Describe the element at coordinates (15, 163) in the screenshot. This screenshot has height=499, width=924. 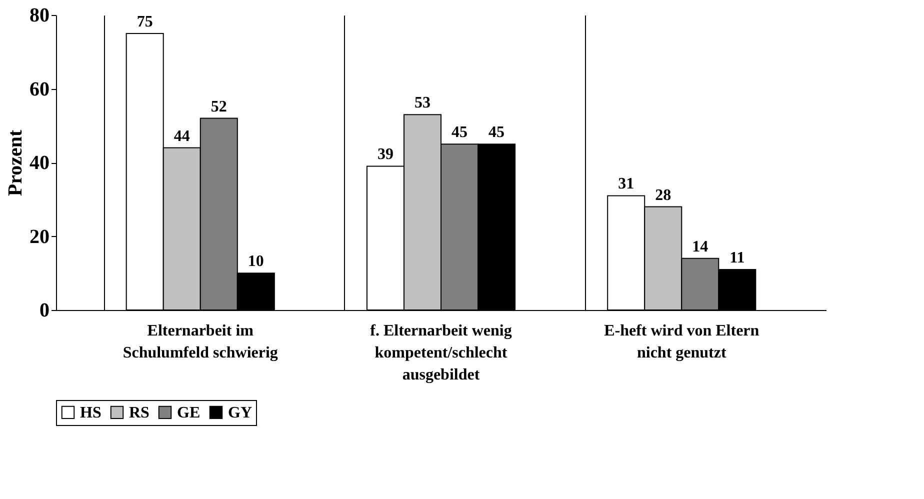
I see `y-axis-title: Prozent` at that location.